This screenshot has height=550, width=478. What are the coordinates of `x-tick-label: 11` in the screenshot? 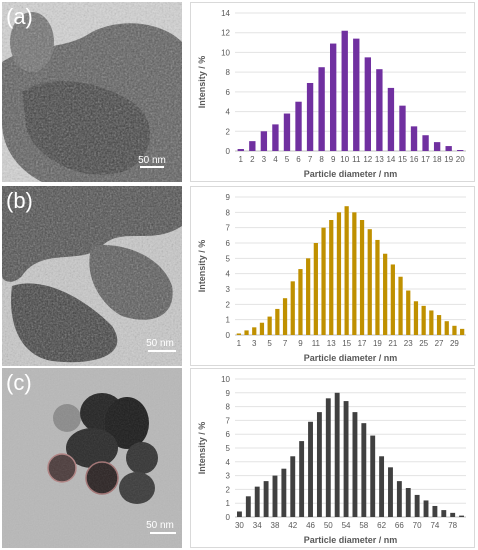 It's located at (356, 159).